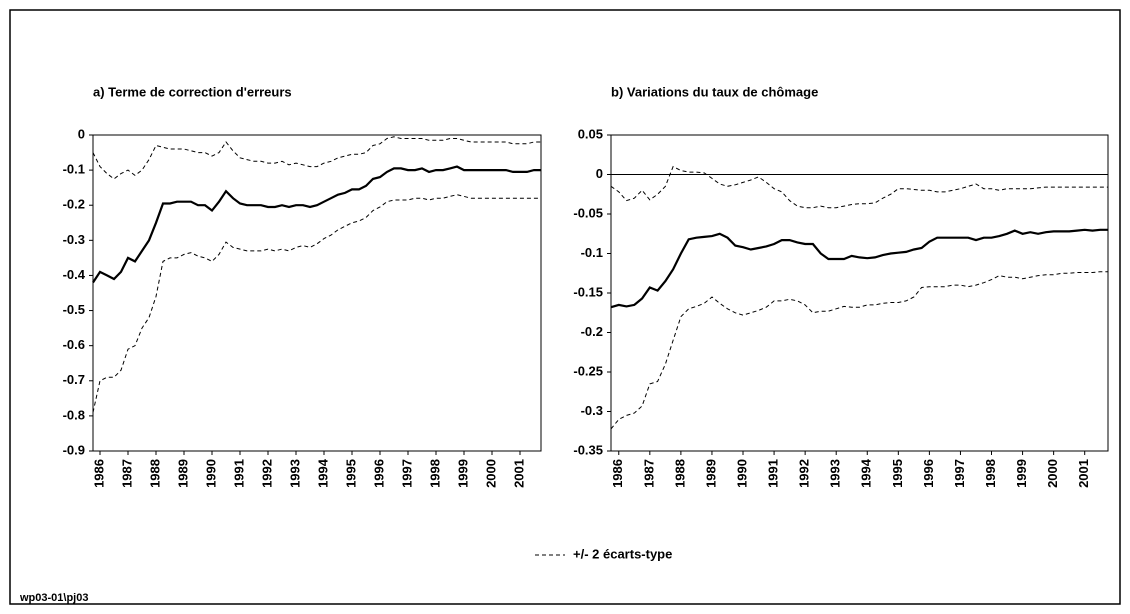 This screenshot has width=1130, height=614. Describe the element at coordinates (74, 309) in the screenshot. I see `y-tick-label: -0.5` at that location.